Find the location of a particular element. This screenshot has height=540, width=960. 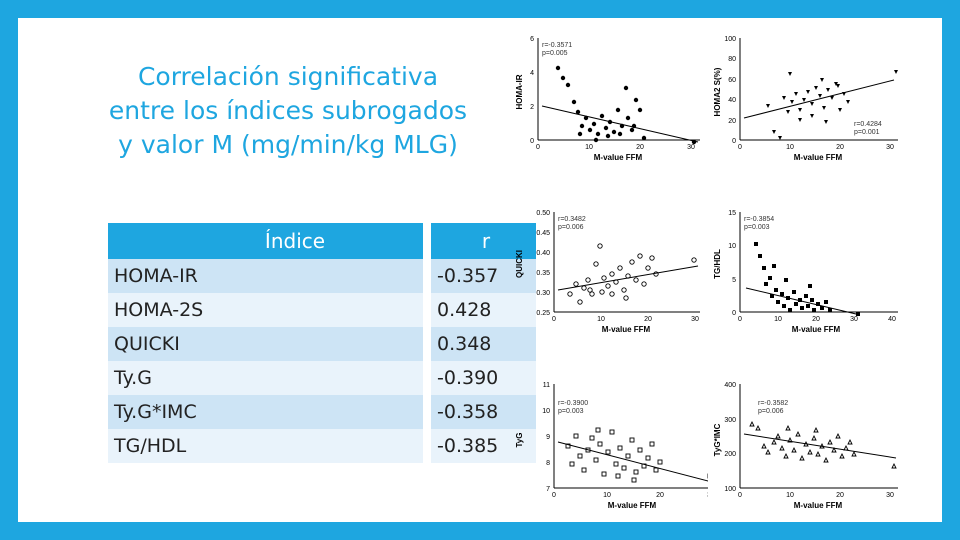

y-axis-label: HOMA-IR is located at coordinates (519, 91).